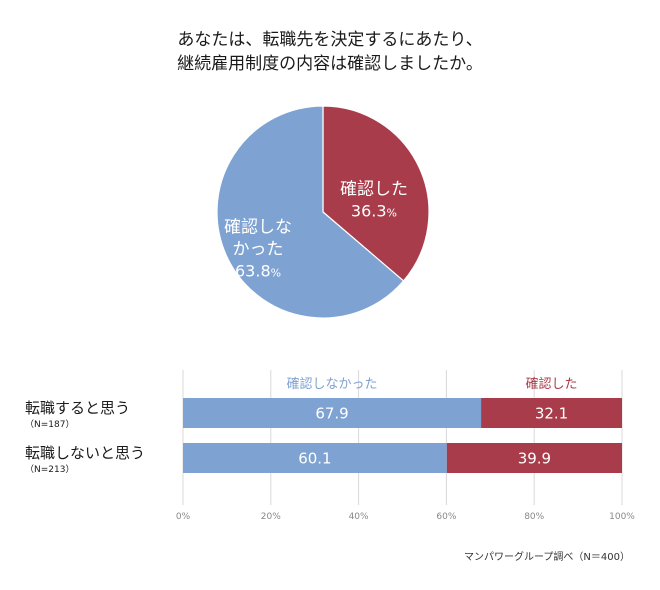 Image resolution: width=660 pixels, height=590 pixels. I want to click on category-sublabel-0: （N=187）, so click(49, 424).